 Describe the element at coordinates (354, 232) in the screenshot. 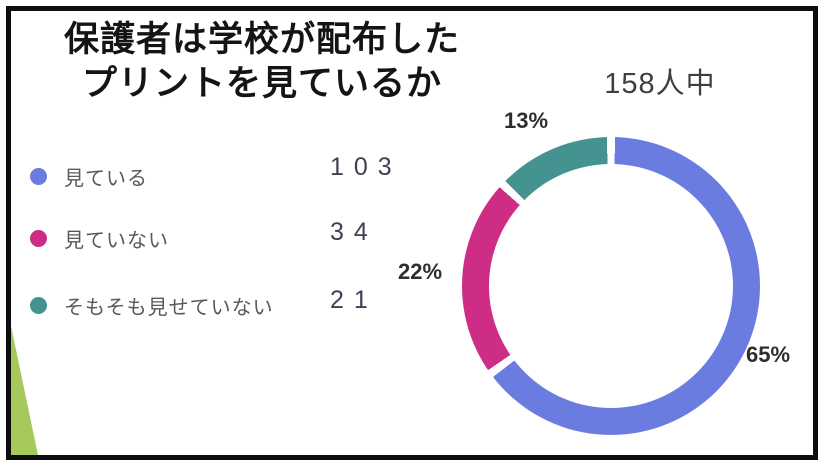

I see `legend-value-miteinai: 34` at that location.